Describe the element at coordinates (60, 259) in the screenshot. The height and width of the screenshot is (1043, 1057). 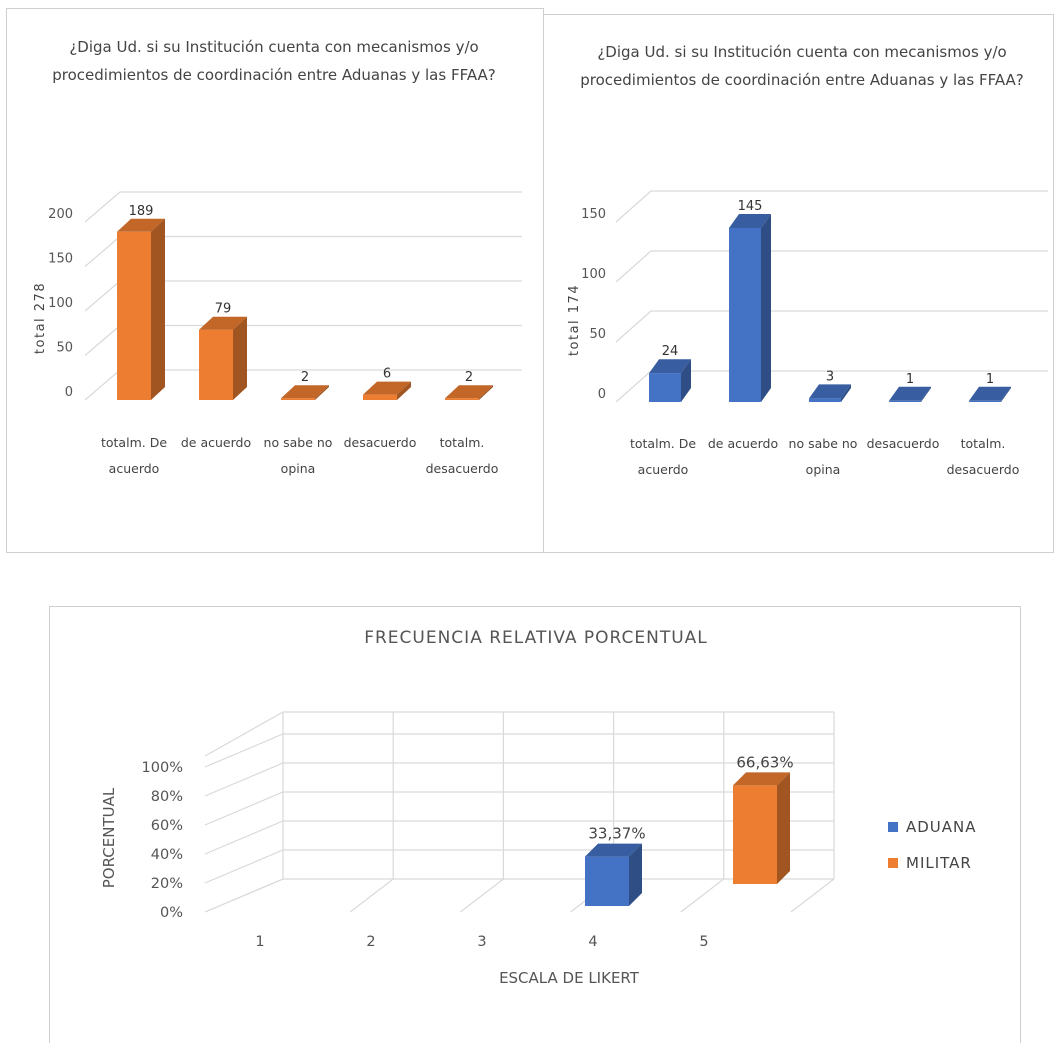
I see `y-tick-label: 150` at that location.